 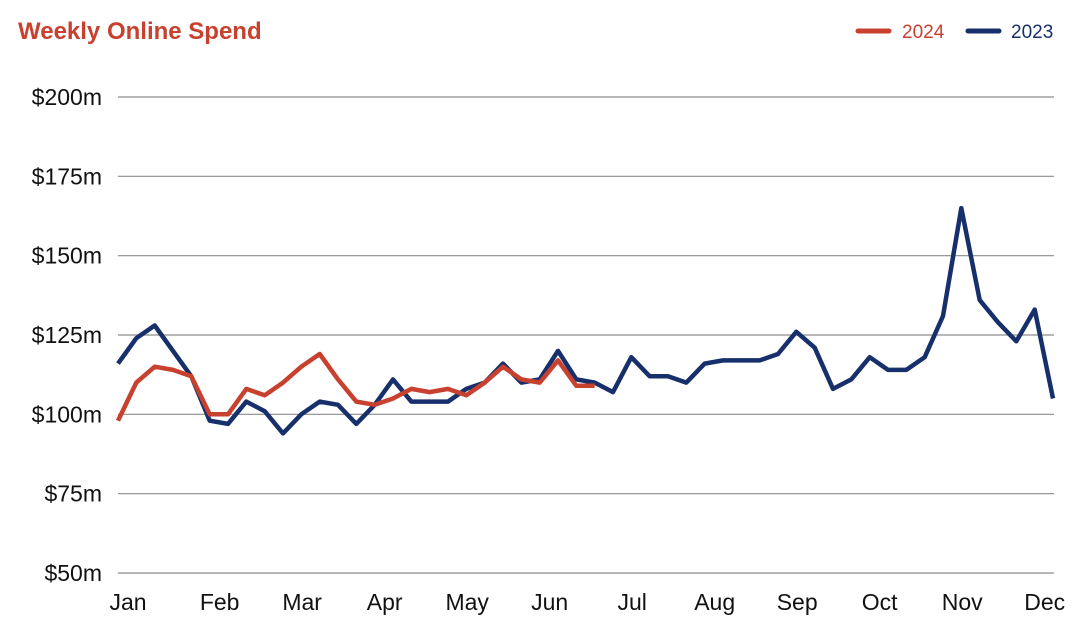 What do you see at coordinates (587, 602) in the screenshot?
I see `x-axis-labels: Jan Feb Mar Apr May Jun Jul Aug Sep Oct Nov Dec` at bounding box center [587, 602].